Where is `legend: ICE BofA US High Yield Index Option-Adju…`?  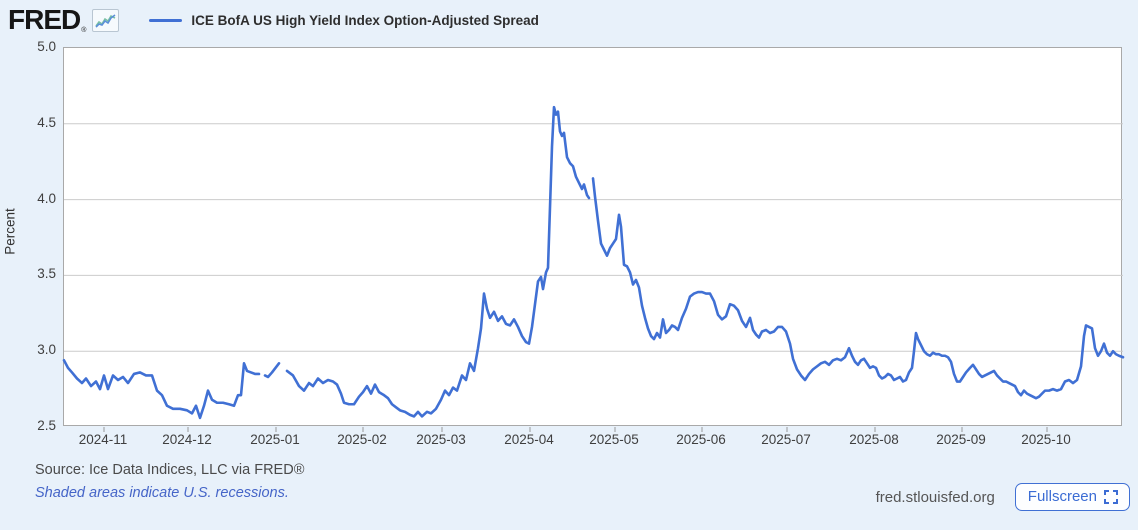
legend: ICE BofA US High Yield Index Option-Adju… is located at coordinates (344, 20).